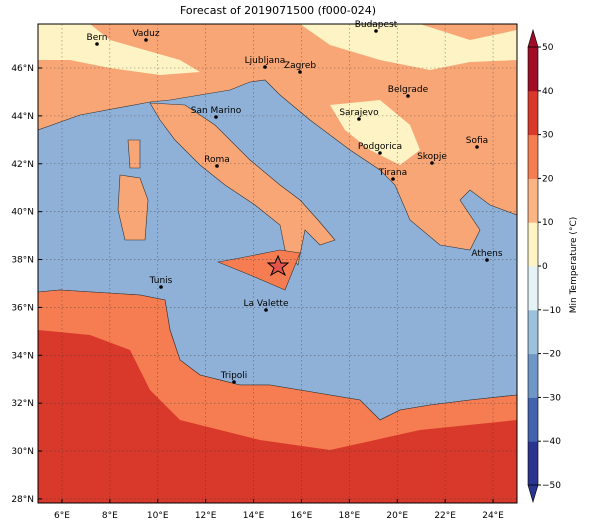 The width and height of the screenshot is (592, 529). What do you see at coordinates (545, 267) in the screenshot?
I see `colorbar-tick-label: 0` at bounding box center [545, 267].